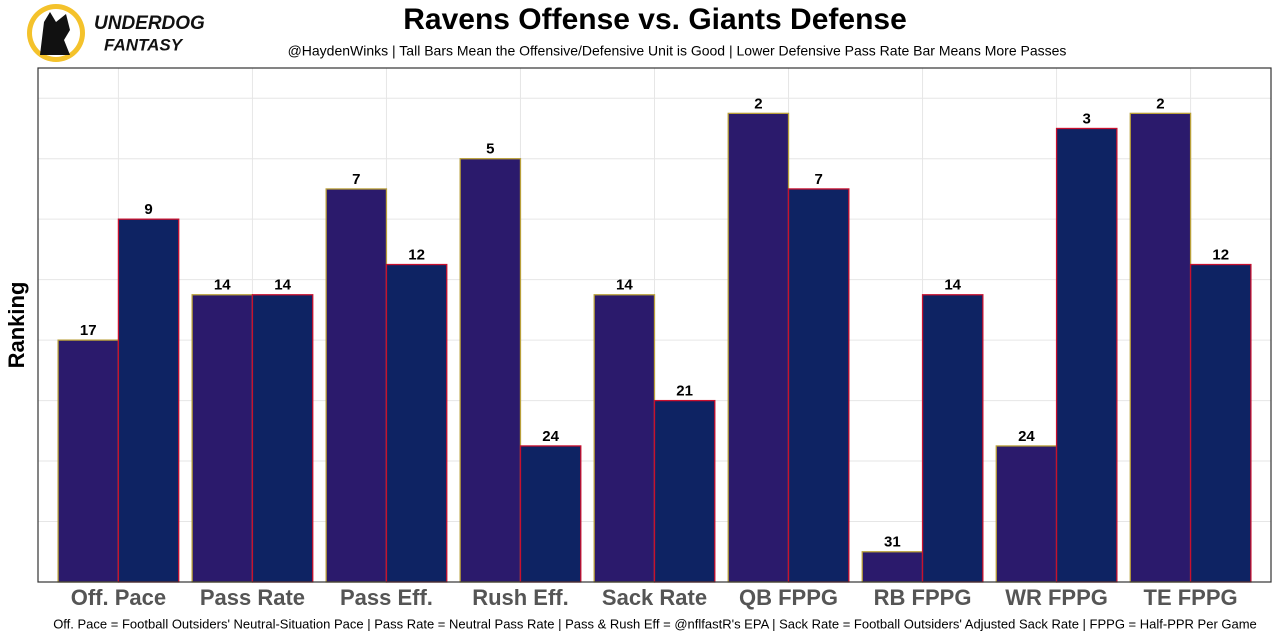 Image resolution: width=1280 pixels, height=640 pixels. What do you see at coordinates (654, 597) in the screenshot?
I see `x-tick-label: Sack Rate` at bounding box center [654, 597].